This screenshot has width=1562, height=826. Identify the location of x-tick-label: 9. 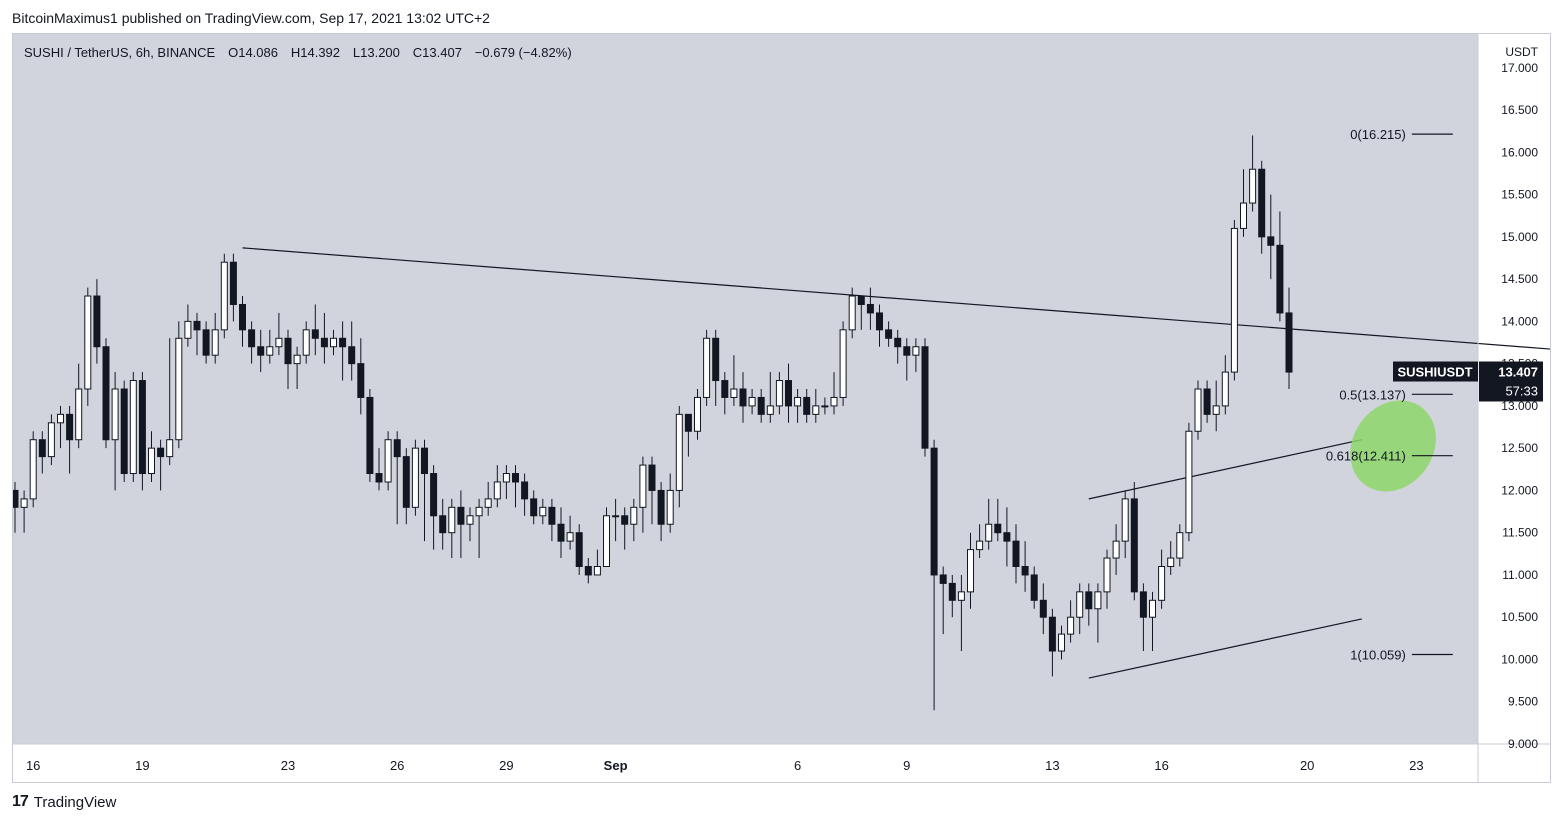
(906, 765).